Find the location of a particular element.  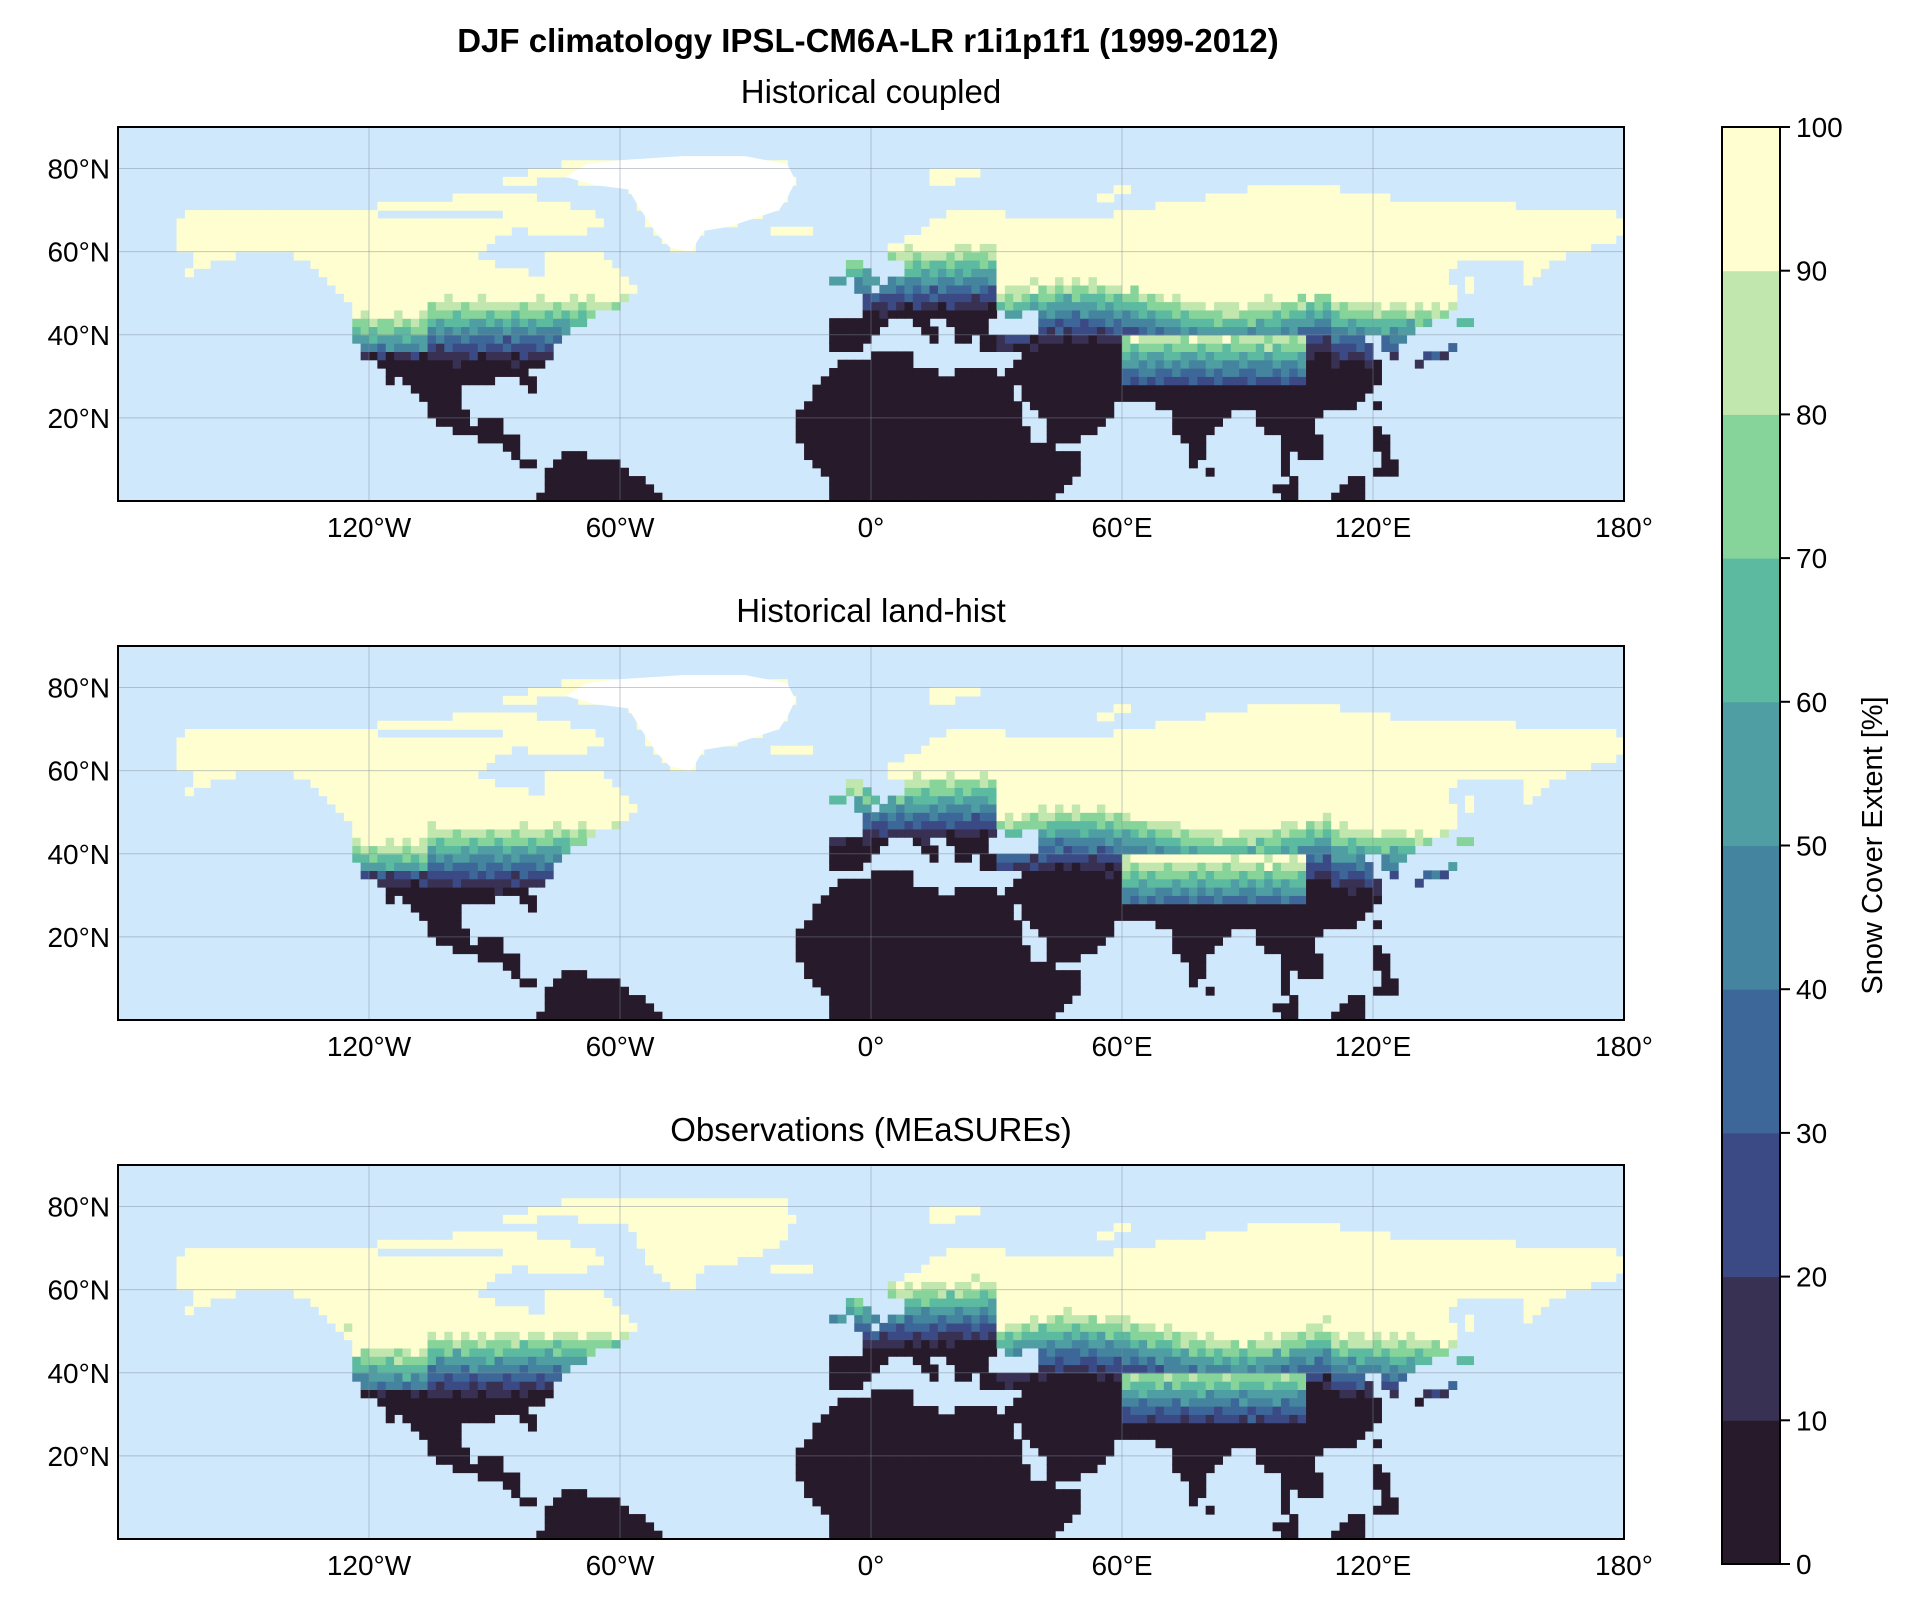

colorbar-tick-label: 0 is located at coordinates (1804, 1564).